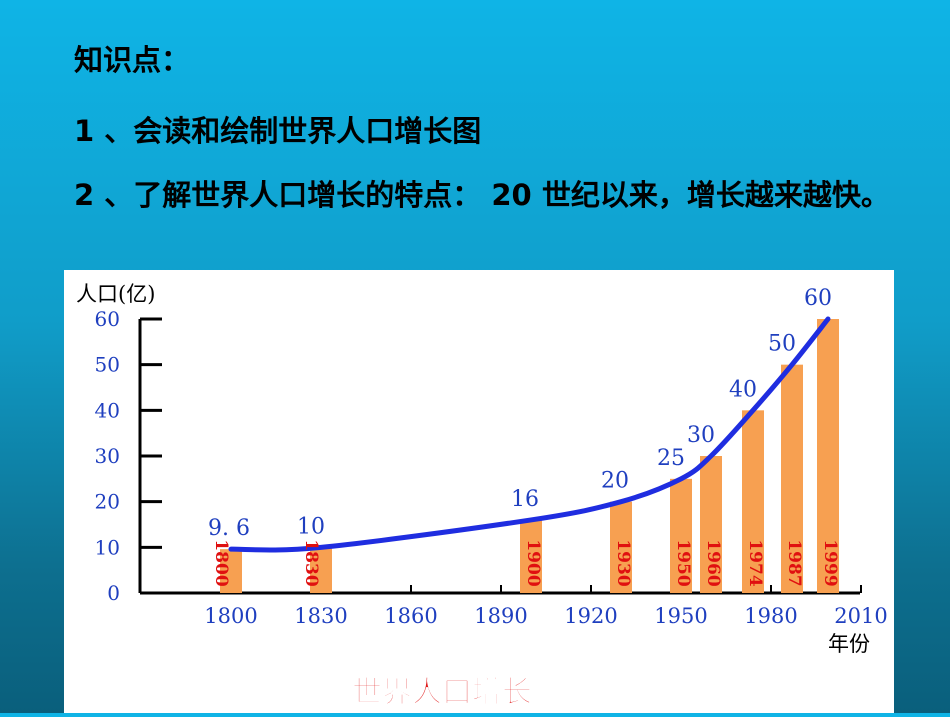 This screenshot has height=717, width=950. What do you see at coordinates (683, 562) in the screenshot?
I see `bar-year-label: 1950` at bounding box center [683, 562].